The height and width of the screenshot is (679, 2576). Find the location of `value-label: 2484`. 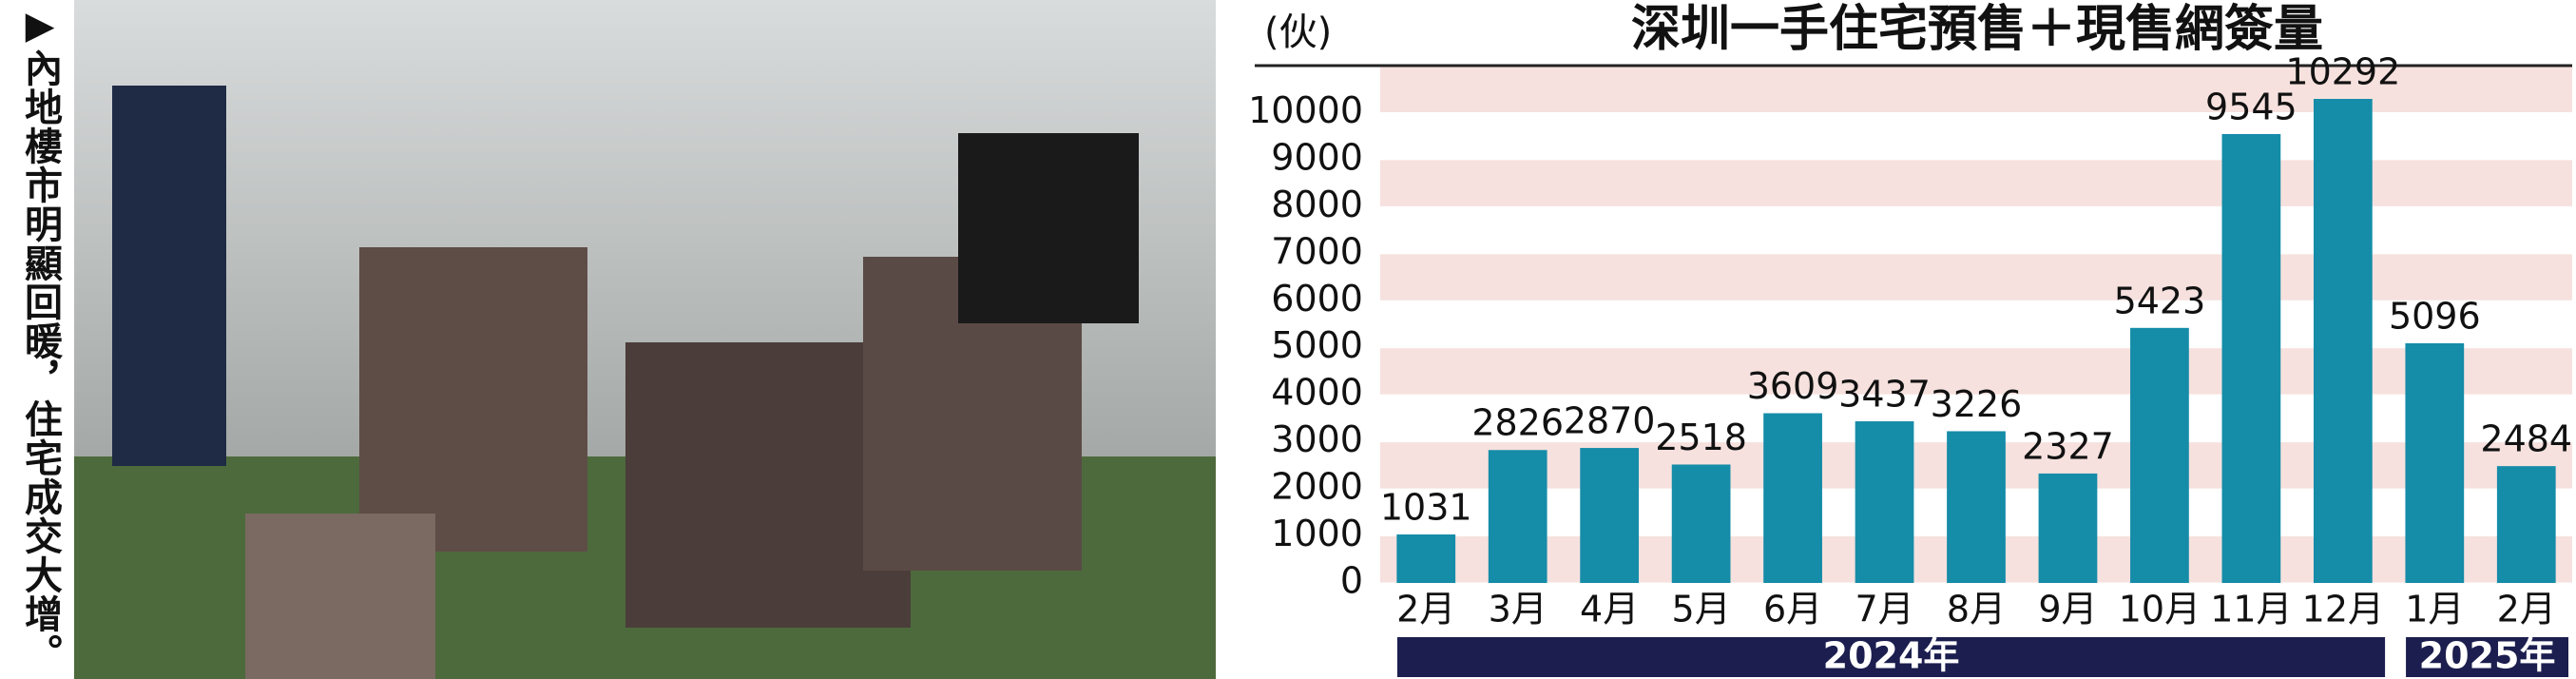

value-label: 2484 is located at coordinates (2526, 439).